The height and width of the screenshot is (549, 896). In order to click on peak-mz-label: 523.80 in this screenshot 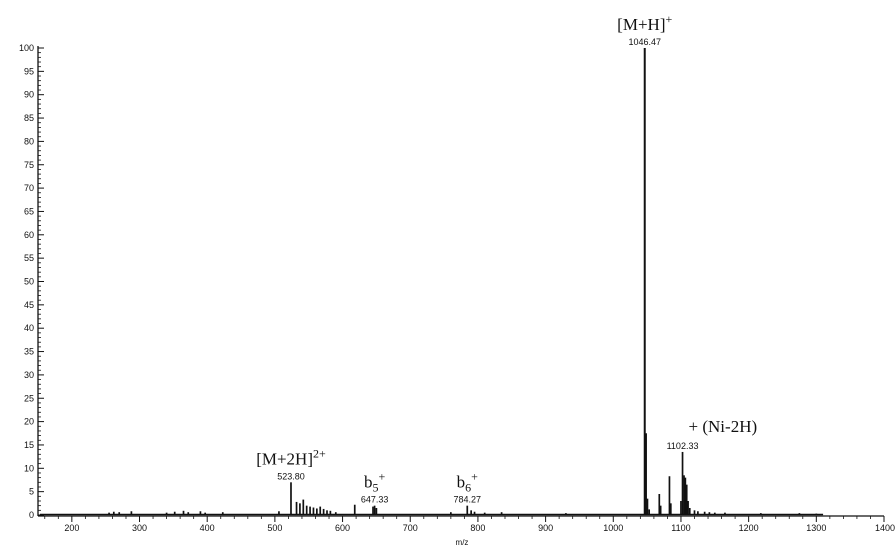, I will do `click(291, 476)`.